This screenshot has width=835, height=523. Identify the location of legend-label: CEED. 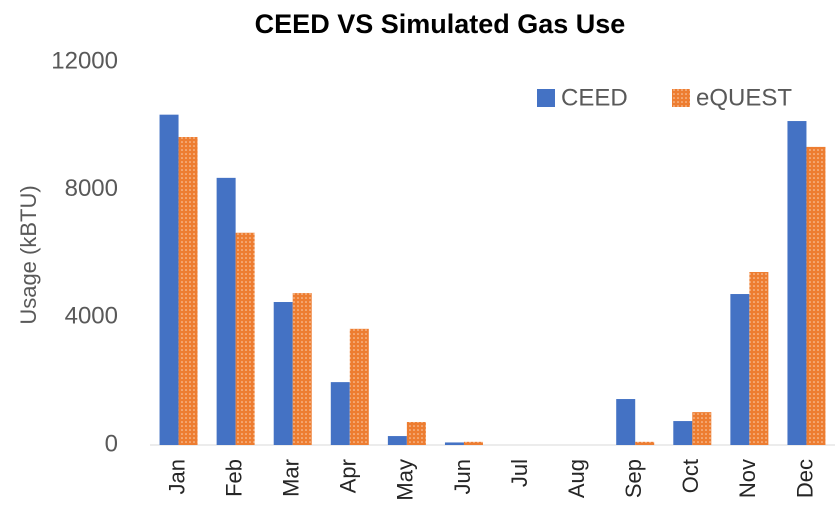
(594, 97).